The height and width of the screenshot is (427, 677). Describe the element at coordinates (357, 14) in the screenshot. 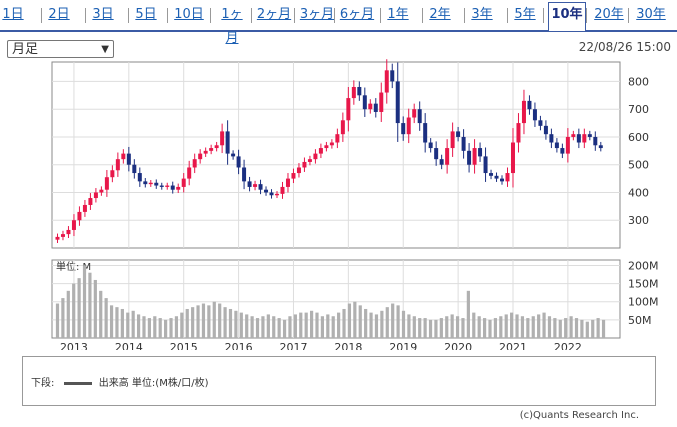

I see `tab-8: 6ヶ月` at that location.